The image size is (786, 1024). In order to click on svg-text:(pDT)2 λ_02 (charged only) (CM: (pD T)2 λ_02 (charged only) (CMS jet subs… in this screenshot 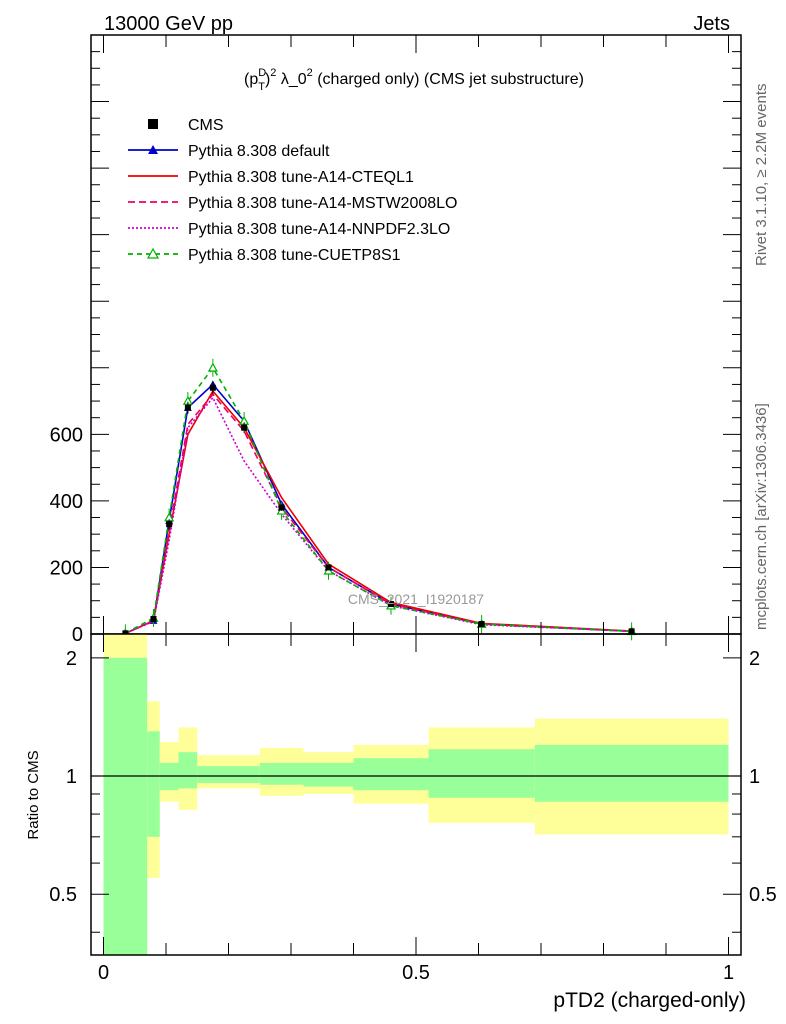, I will do `click(414, 80)`.